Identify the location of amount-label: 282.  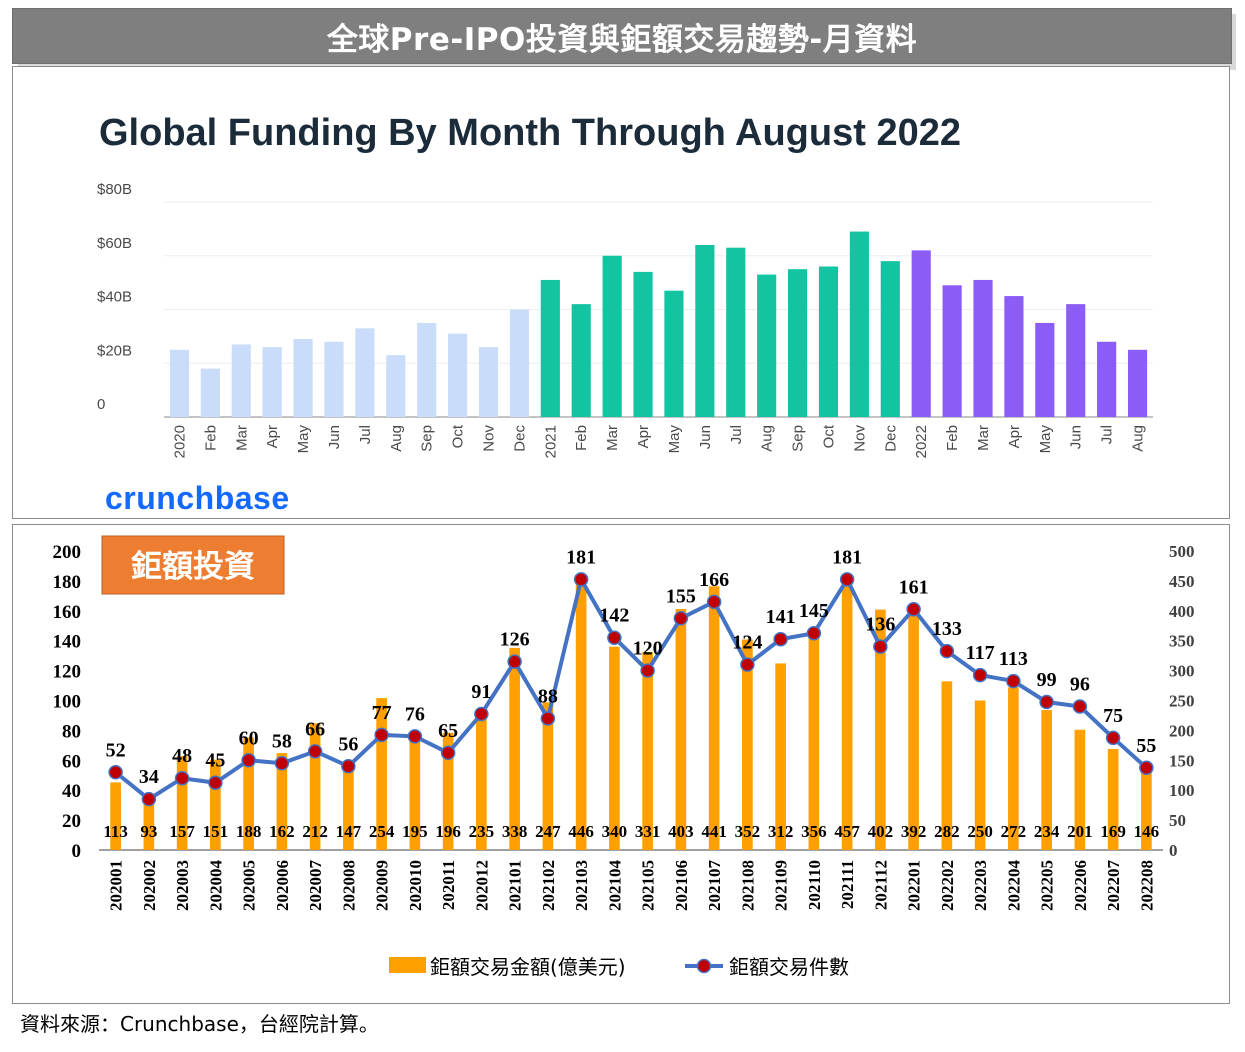
(947, 831).